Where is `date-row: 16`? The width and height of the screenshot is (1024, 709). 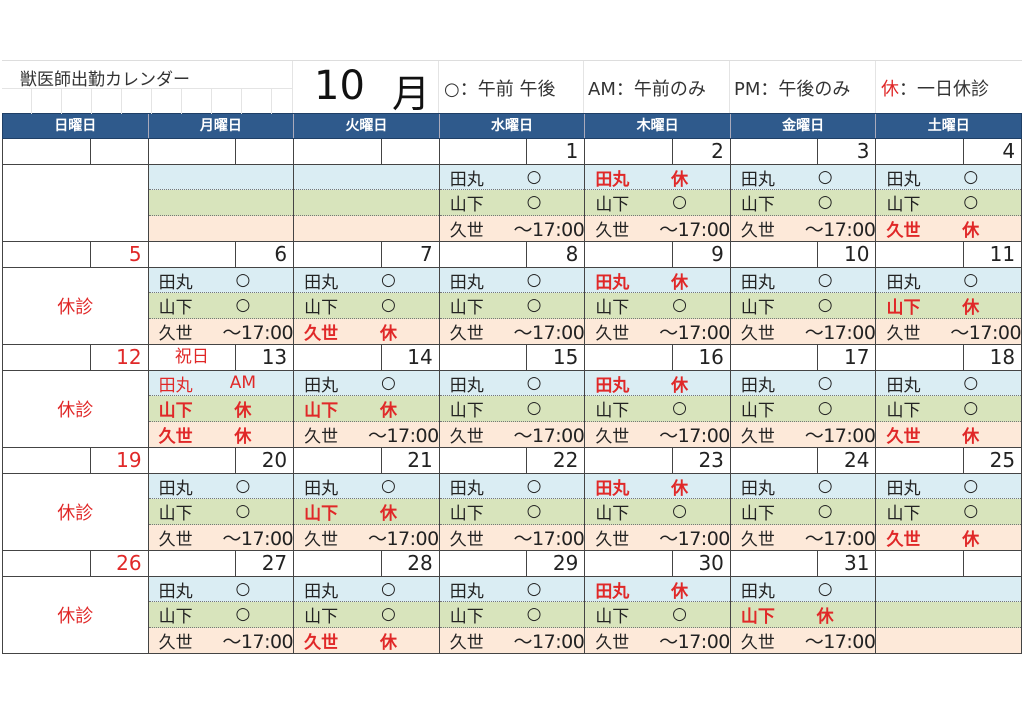 date-row: 16 is located at coordinates (657, 358).